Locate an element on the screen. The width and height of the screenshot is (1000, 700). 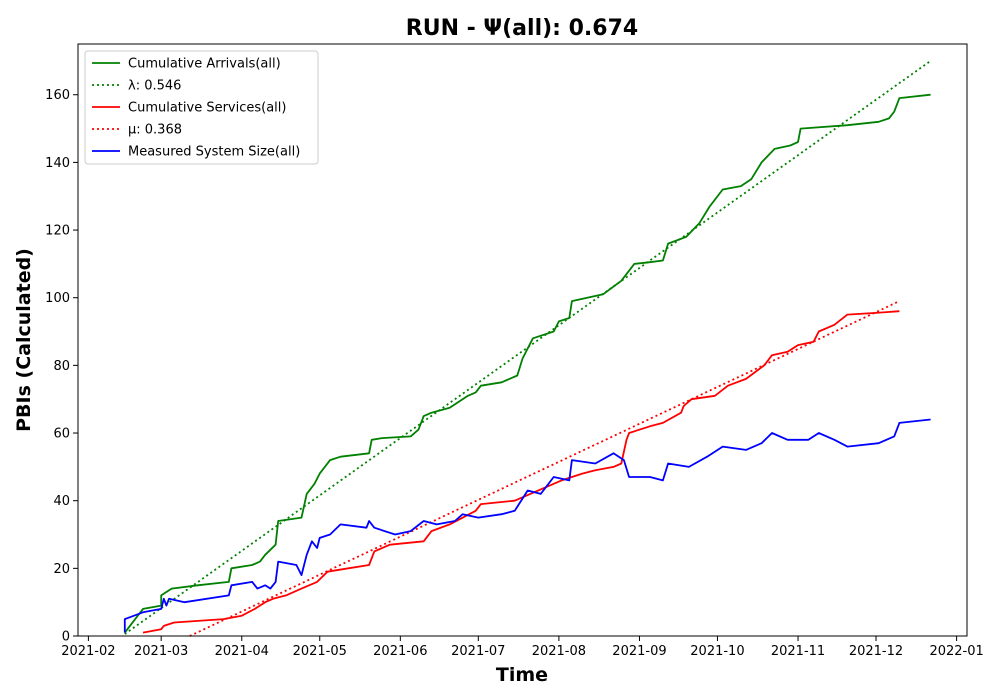
x-tick-label: 2021-08 is located at coordinates (559, 651).